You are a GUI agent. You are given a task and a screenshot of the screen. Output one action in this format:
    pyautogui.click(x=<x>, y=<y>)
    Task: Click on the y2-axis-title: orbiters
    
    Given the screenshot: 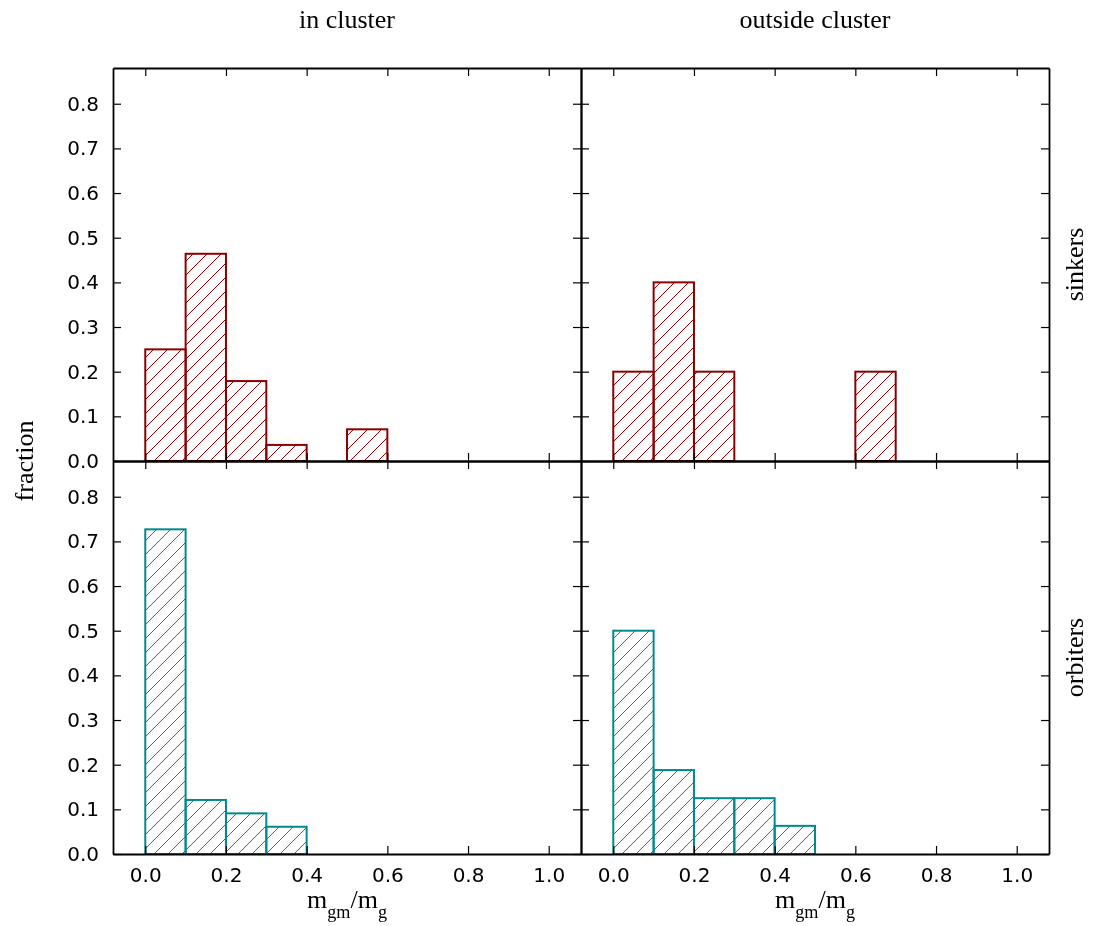 What is the action you would take?
    pyautogui.click(x=1074, y=657)
    